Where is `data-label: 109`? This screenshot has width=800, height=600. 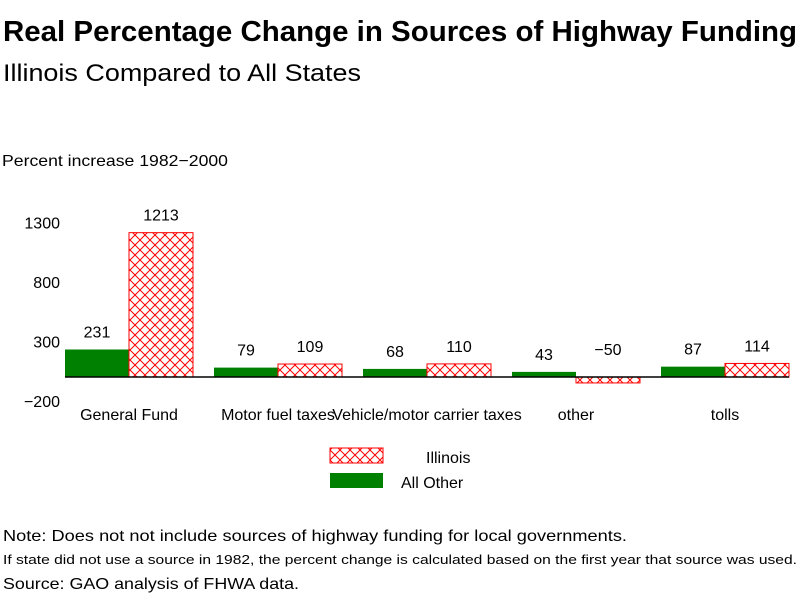 data-label: 109 is located at coordinates (310, 347).